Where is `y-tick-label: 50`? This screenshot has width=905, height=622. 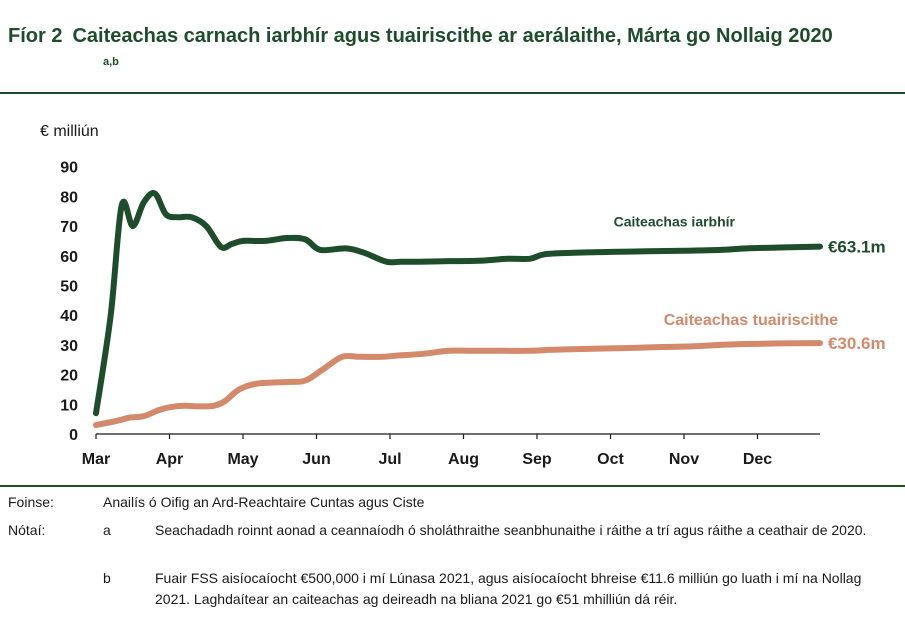 y-tick-label: 50 is located at coordinates (69, 287).